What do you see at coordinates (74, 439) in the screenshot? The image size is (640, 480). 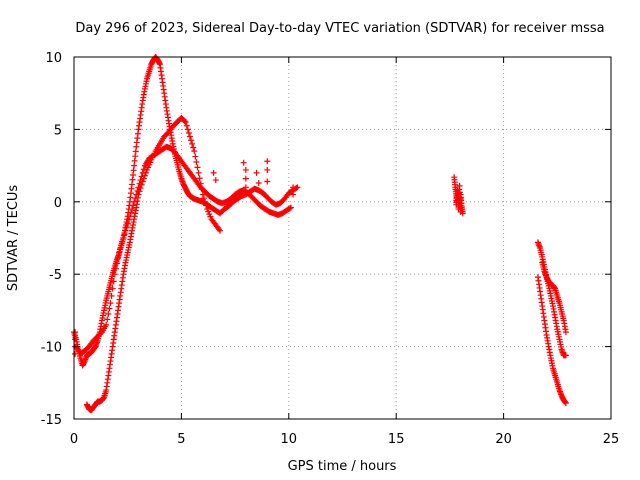 I see `x-tick-label: 0` at bounding box center [74, 439].